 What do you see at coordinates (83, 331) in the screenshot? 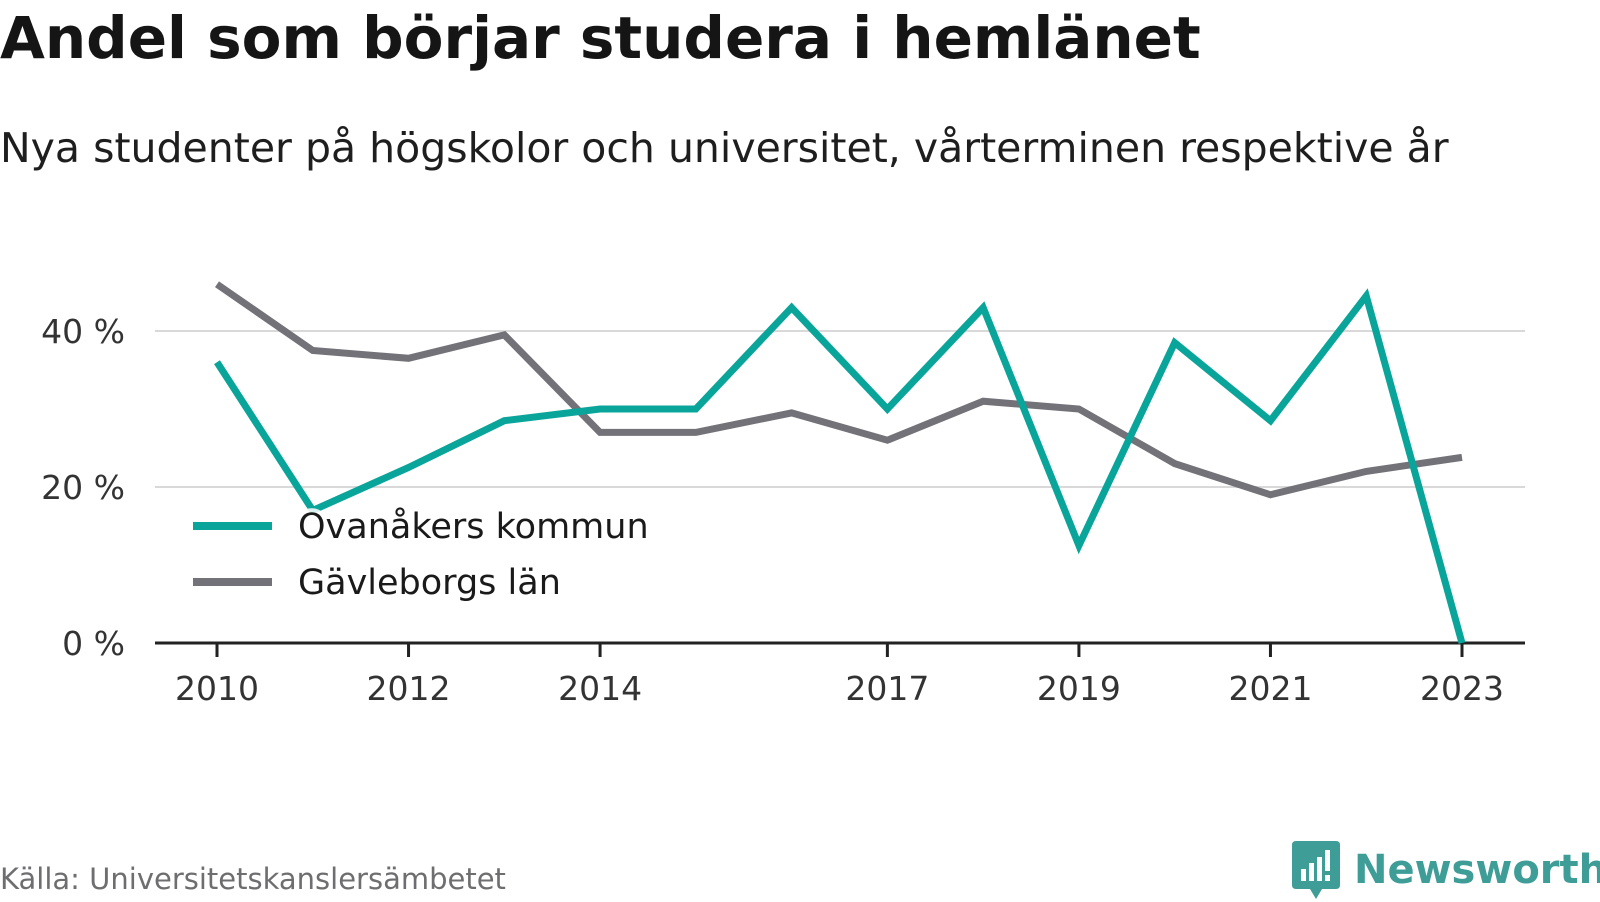
I see `y-tick-label: 40 %` at bounding box center [83, 331].